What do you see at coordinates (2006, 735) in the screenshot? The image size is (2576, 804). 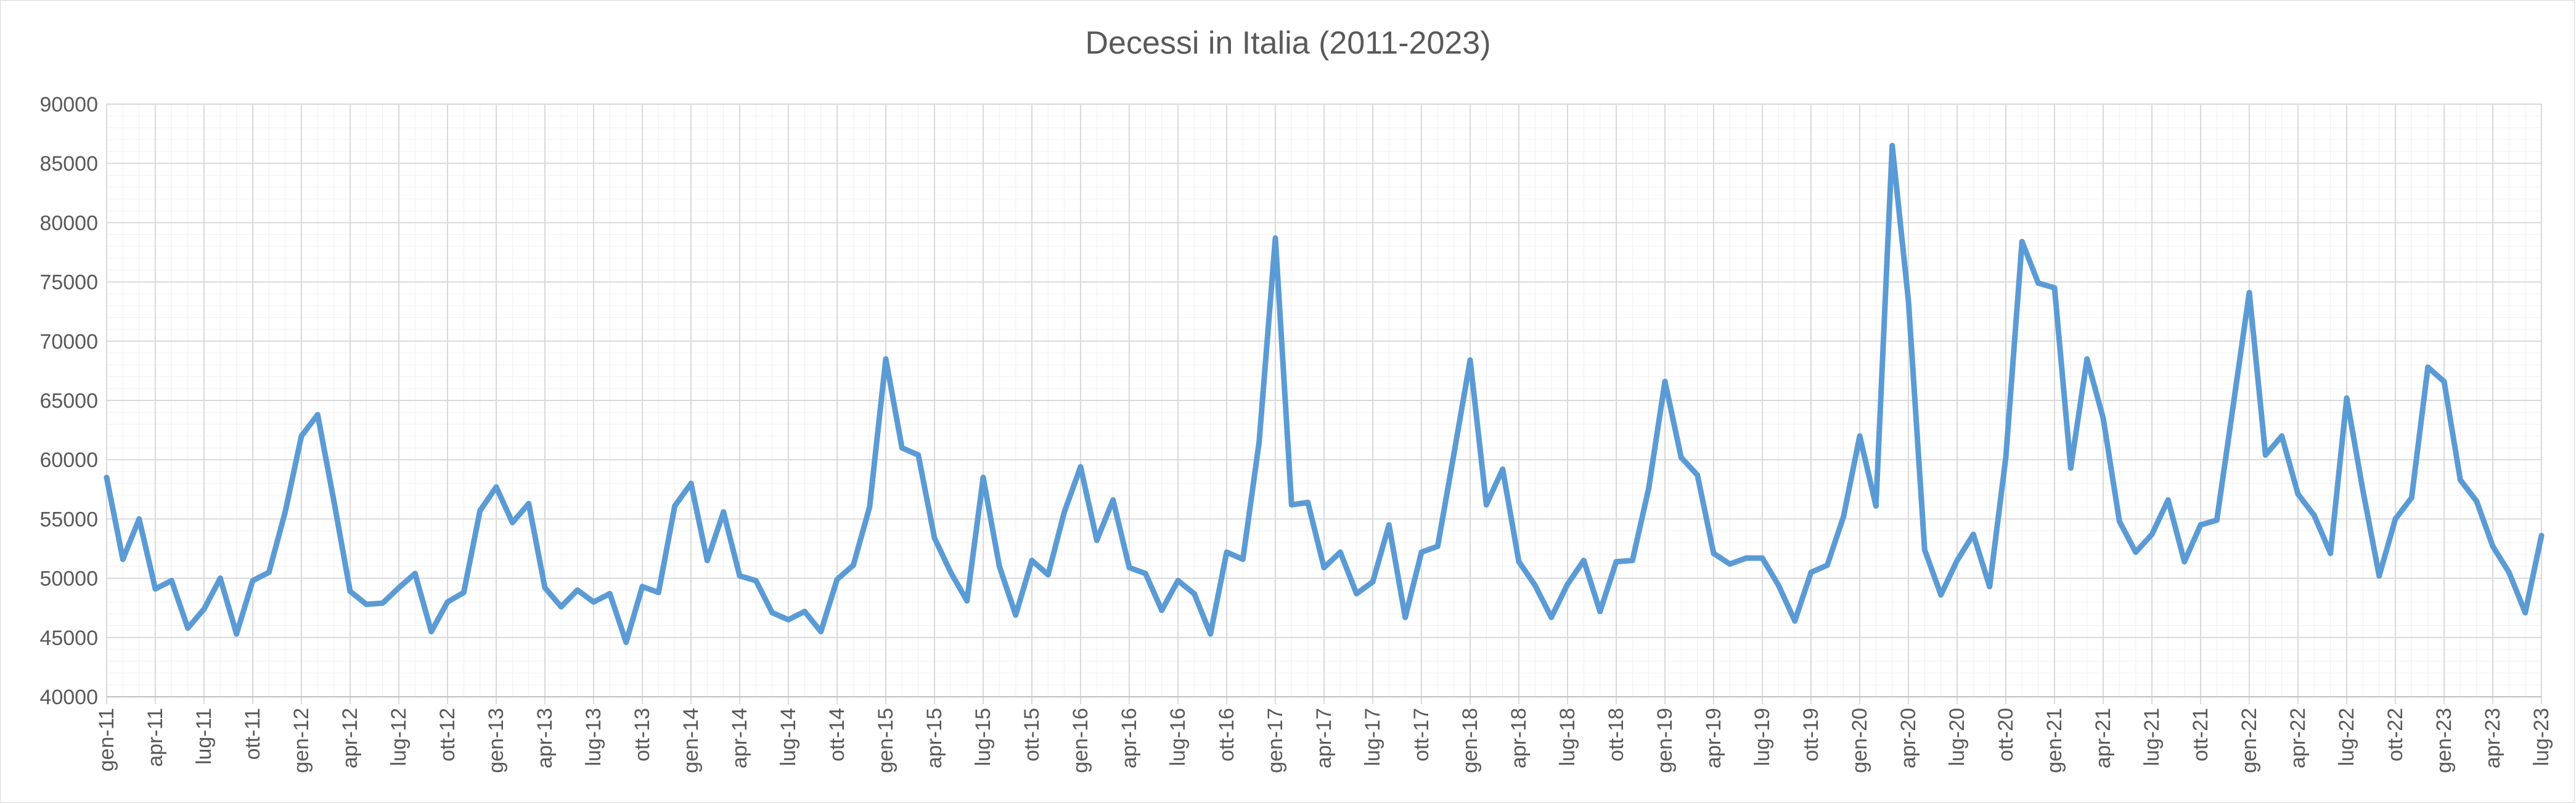 I see `x-tick-label: ott-20` at bounding box center [2006, 735].